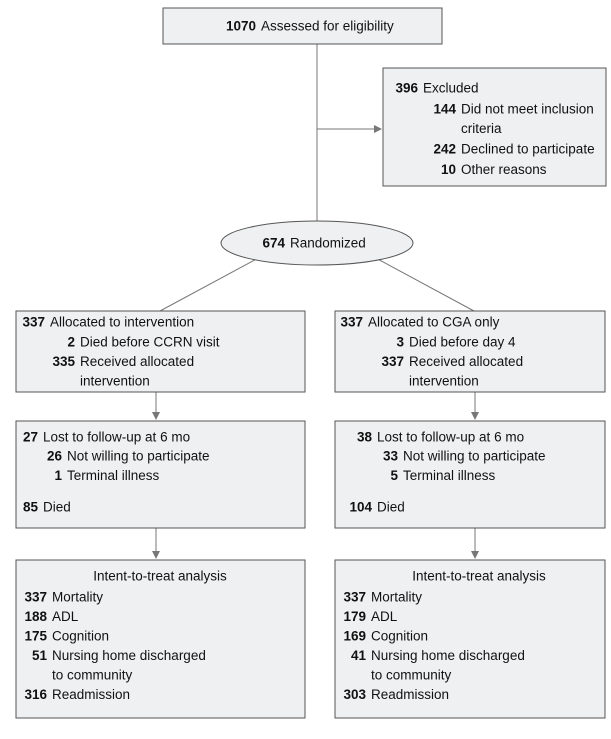  What do you see at coordinates (71, 342) in the screenshot?
I see `count: 2` at bounding box center [71, 342].